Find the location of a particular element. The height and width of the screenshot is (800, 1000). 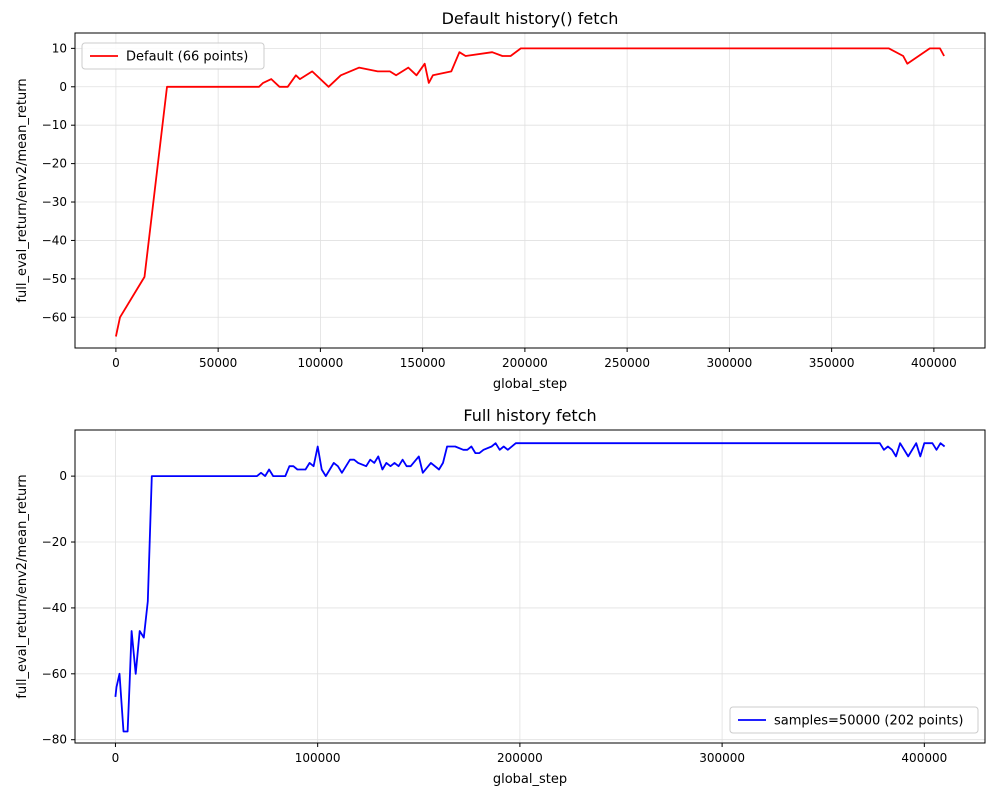

bottom-chart-xtick-label: 300000 is located at coordinates (722, 758).